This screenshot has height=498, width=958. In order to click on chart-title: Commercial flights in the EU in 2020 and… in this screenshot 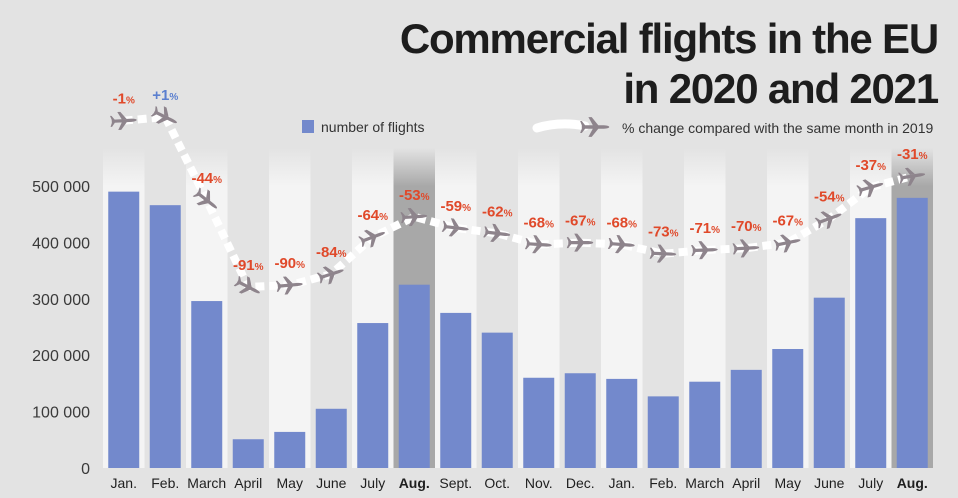, I will do `click(669, 64)`.